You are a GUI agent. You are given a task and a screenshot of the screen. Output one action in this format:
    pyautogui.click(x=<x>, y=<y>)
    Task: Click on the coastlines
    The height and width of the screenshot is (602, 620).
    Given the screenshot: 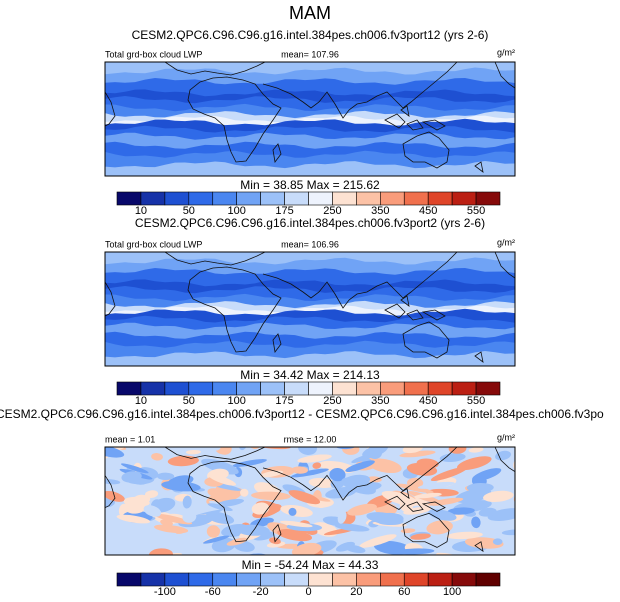 What is the action you would take?
    pyautogui.click(x=310, y=307)
    